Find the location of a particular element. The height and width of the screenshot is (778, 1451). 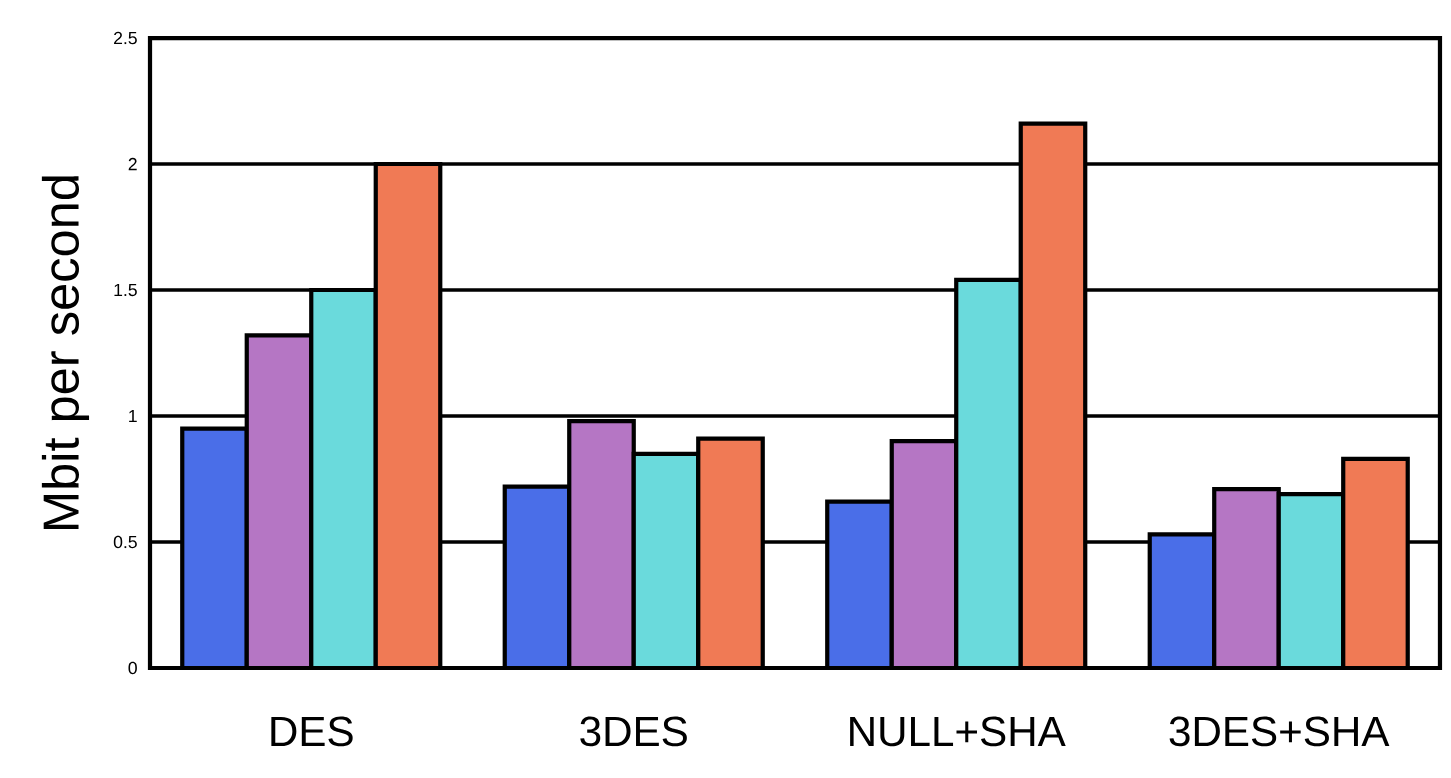

x-tick-label: 3DES is located at coordinates (633, 731).